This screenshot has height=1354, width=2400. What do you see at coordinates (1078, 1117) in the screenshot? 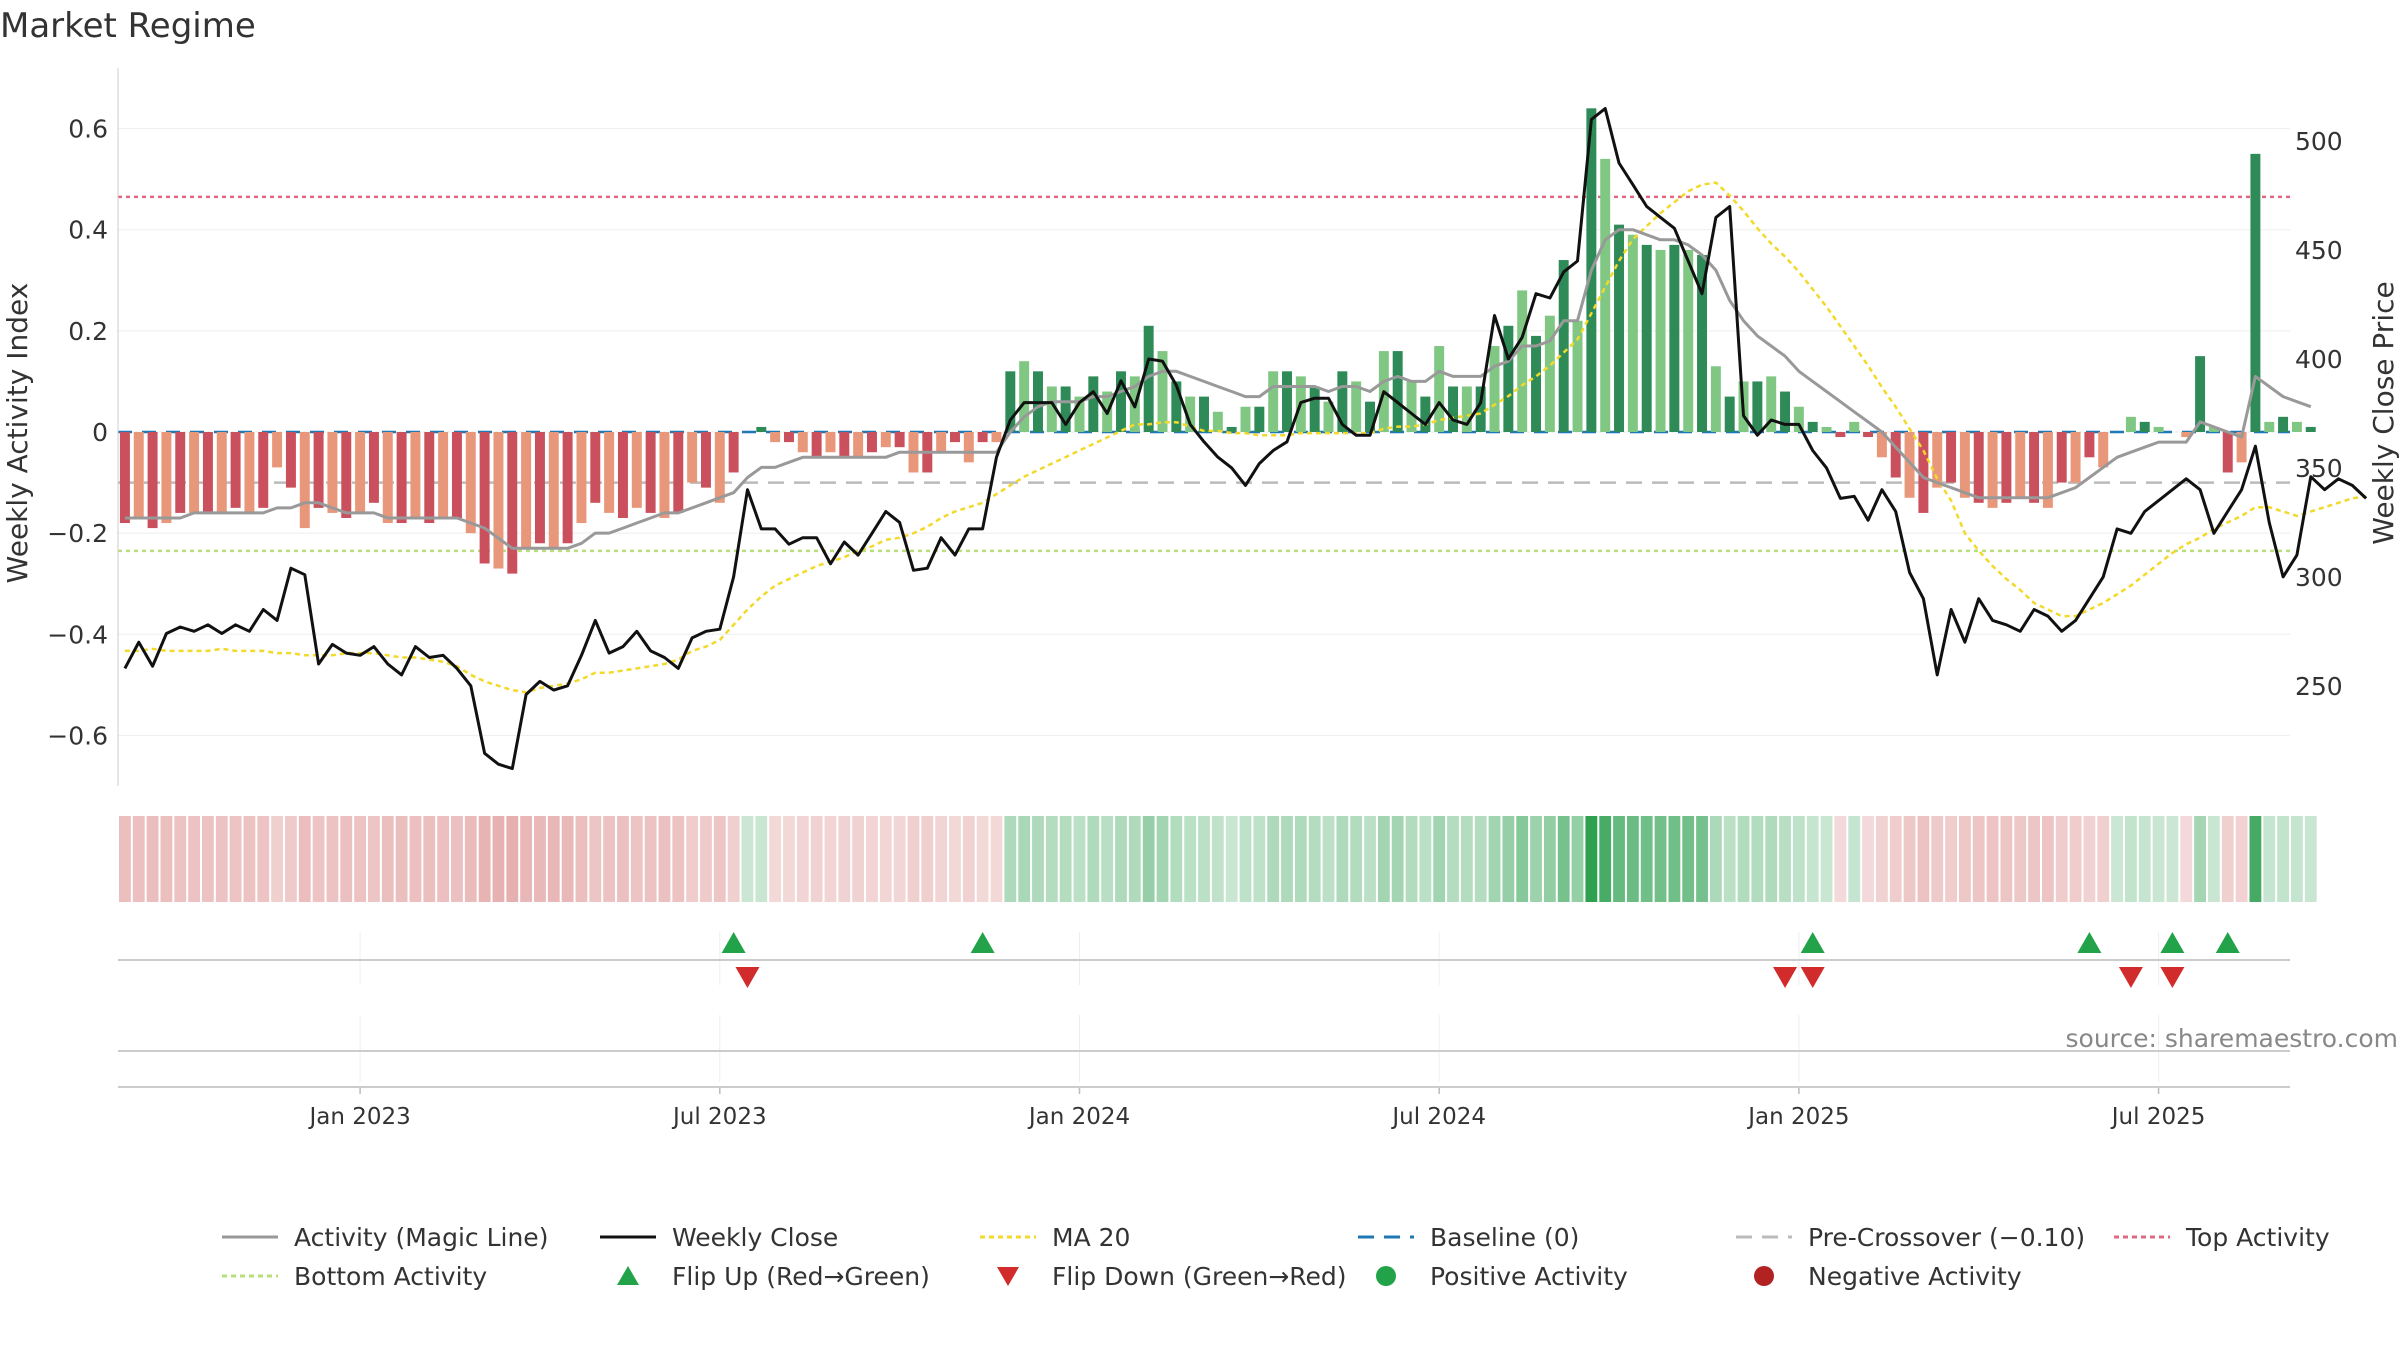
I see `x-tick-label: Jan 2024` at bounding box center [1078, 1117].